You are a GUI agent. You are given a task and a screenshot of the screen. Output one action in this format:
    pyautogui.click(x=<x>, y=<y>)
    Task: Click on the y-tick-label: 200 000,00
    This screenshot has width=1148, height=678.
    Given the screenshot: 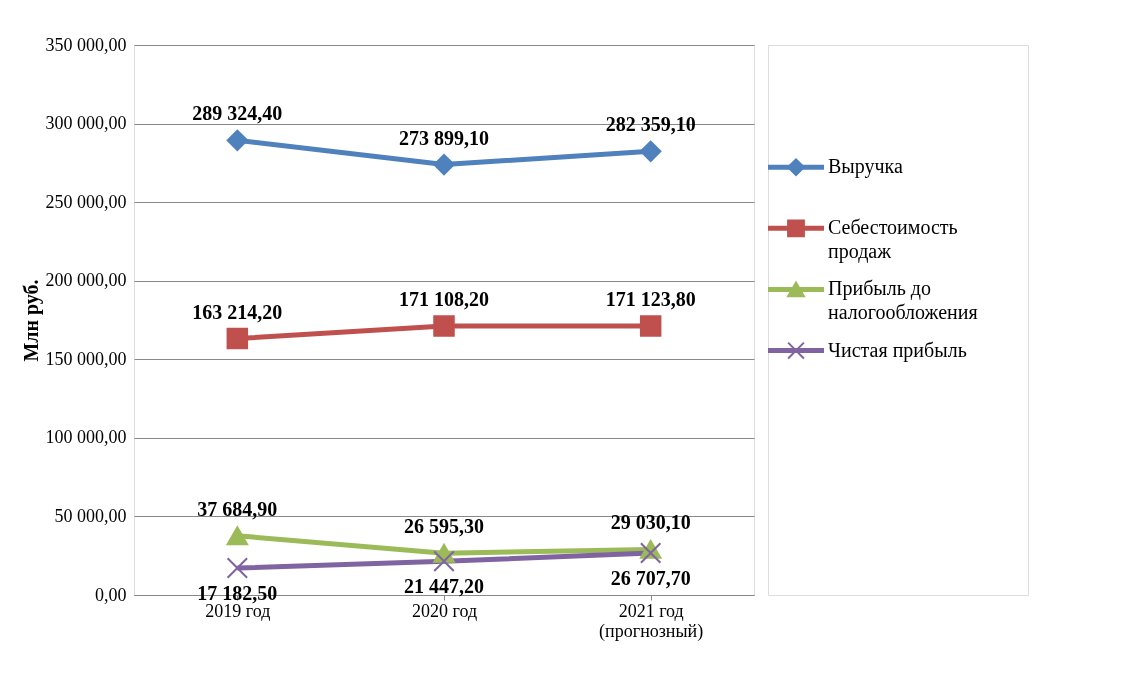 What is the action you would take?
    pyautogui.click(x=86, y=280)
    